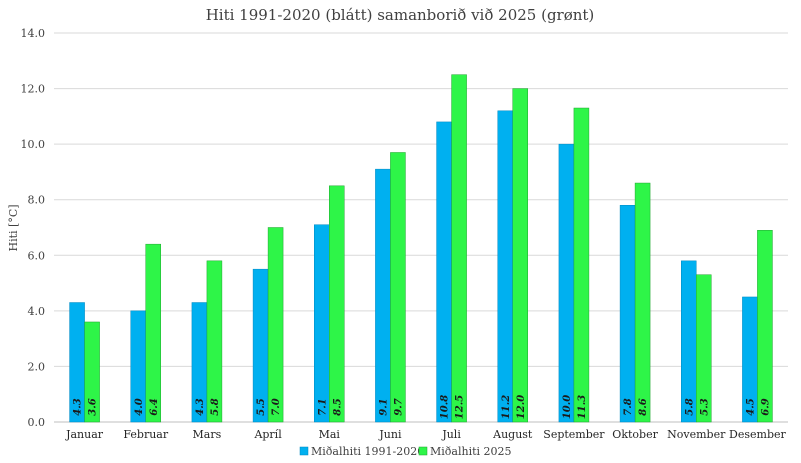 This screenshot has height=463, width=801. What do you see at coordinates (512, 434) in the screenshot?
I see `x-category-label: August` at bounding box center [512, 434].